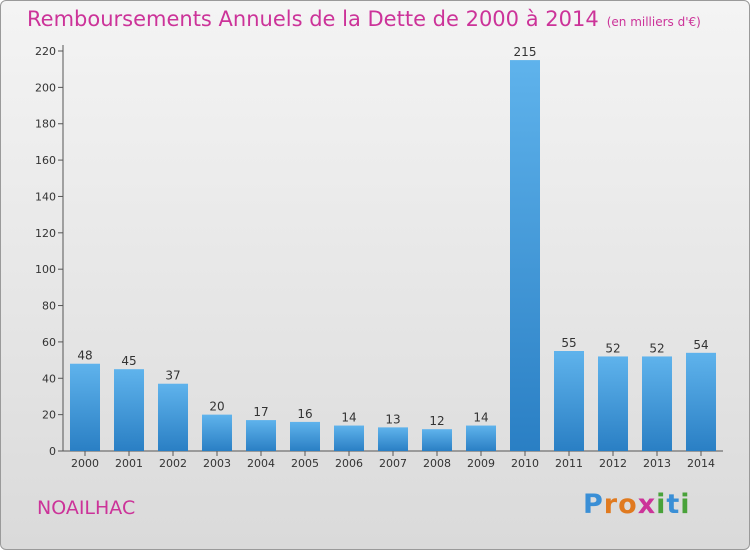 This screenshot has width=750, height=550. I want to click on logo-letter: t, so click(673, 504).